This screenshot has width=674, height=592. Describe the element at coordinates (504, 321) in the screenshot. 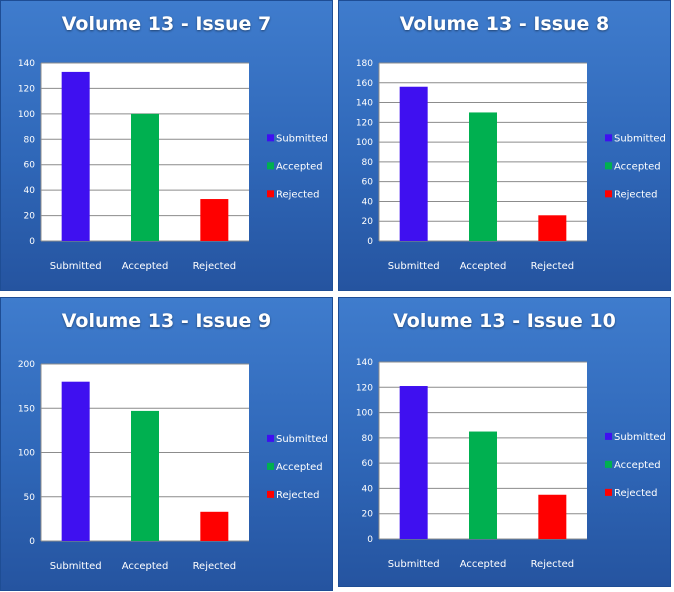

I see `chart-title: Volume 13 - Issue 10` at that location.